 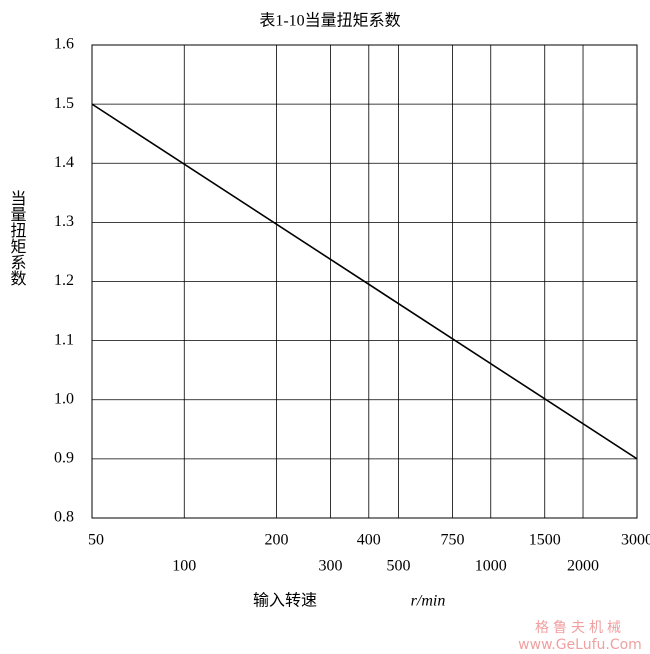 I want to click on y-tick-label: 1.3, so click(x=64, y=221).